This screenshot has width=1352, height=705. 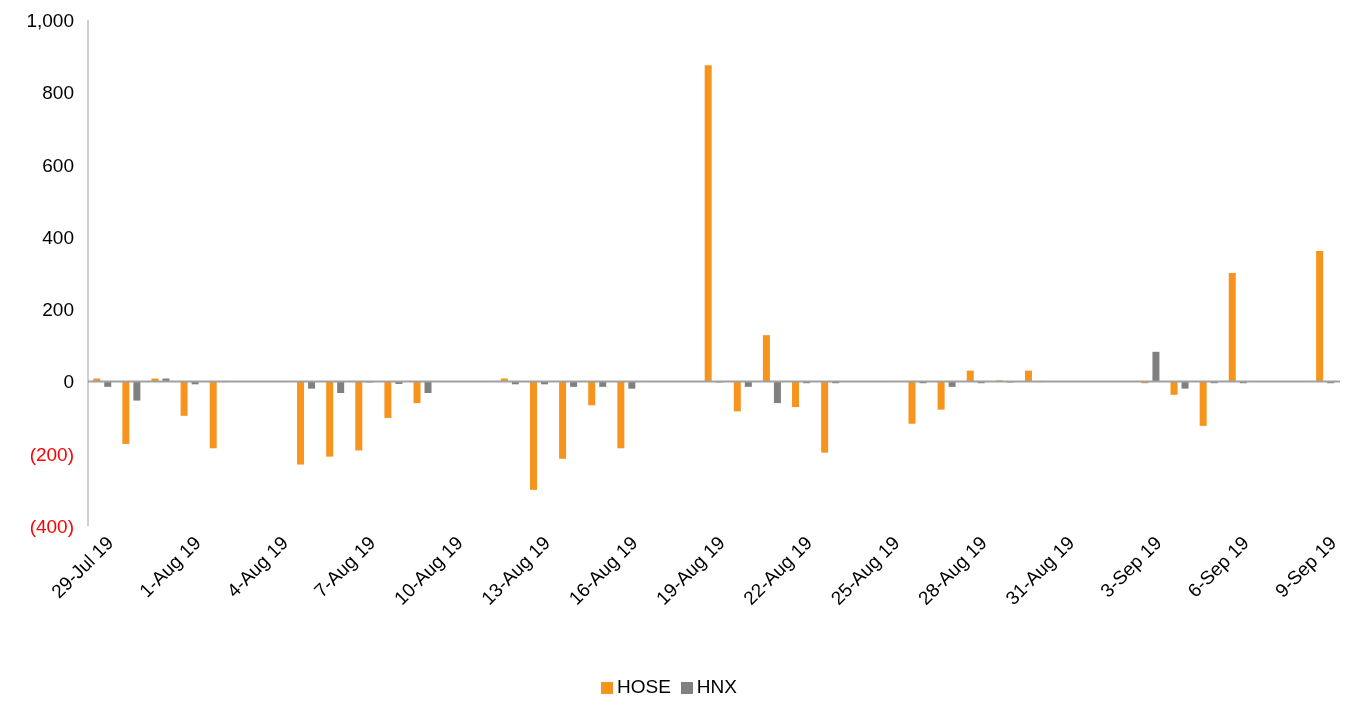 What do you see at coordinates (50, 20) in the screenshot?
I see `y-tick-label: 1,000` at bounding box center [50, 20].